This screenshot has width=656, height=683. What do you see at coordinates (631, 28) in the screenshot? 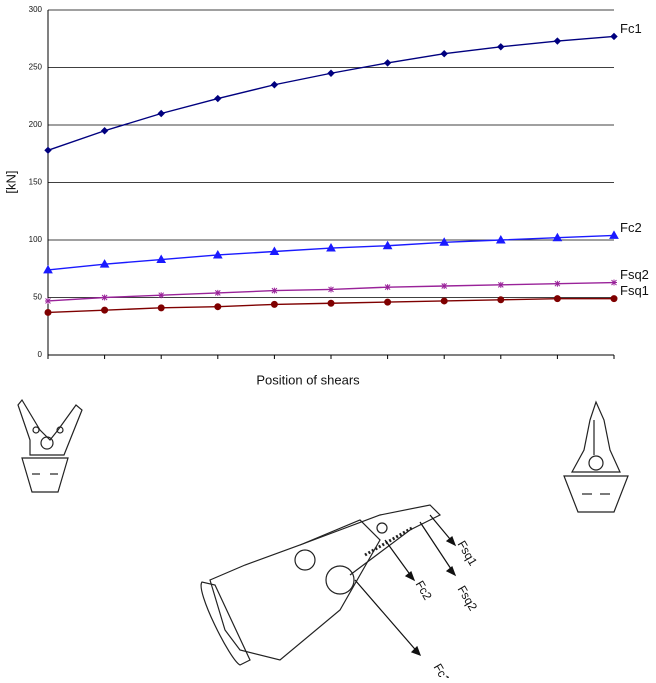
I see `series-label: Fc1` at bounding box center [631, 28].